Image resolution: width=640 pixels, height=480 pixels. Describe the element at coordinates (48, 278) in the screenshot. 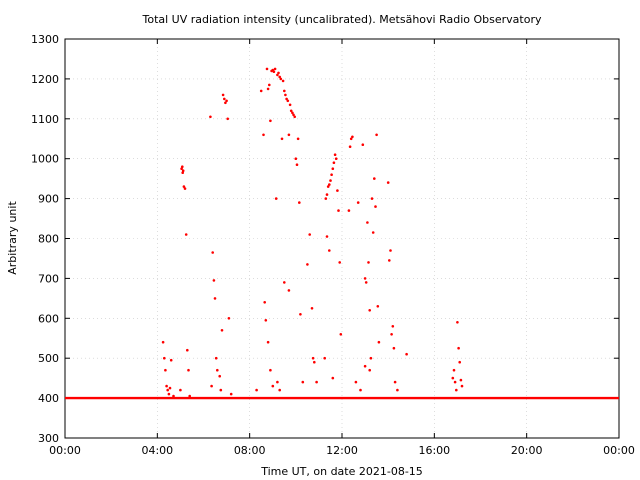

I see `y-tick-label: 700` at that location.